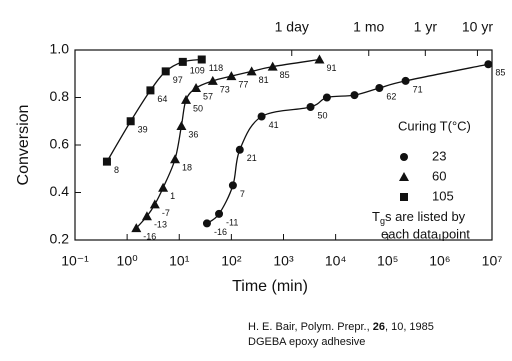  I want to click on x-tick-label: 10⁴, so click(336, 261).